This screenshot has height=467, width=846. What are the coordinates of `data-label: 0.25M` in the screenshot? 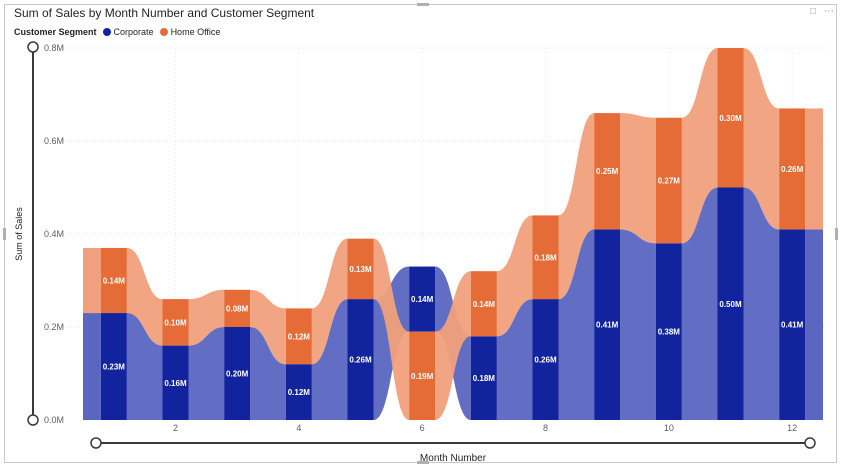 It's located at (607, 171).